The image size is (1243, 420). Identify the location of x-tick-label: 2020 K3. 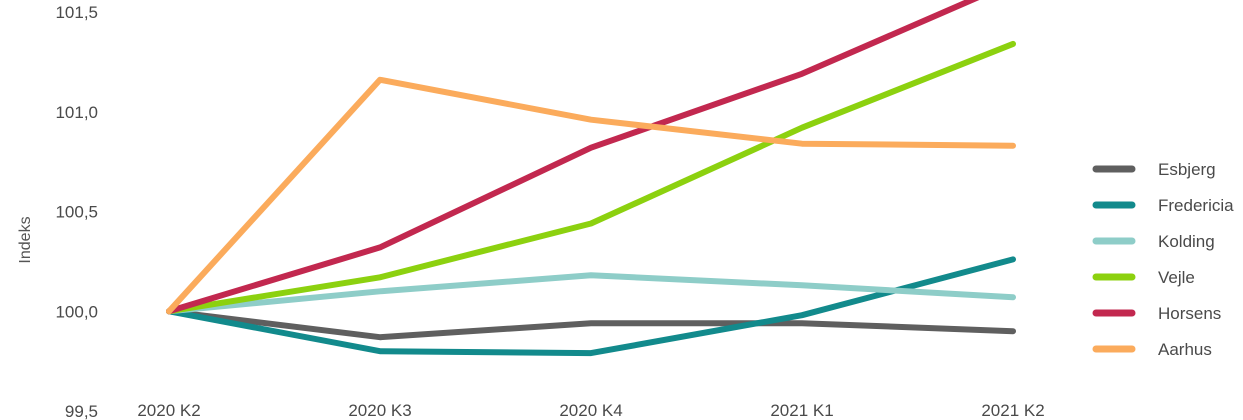
(379, 410).